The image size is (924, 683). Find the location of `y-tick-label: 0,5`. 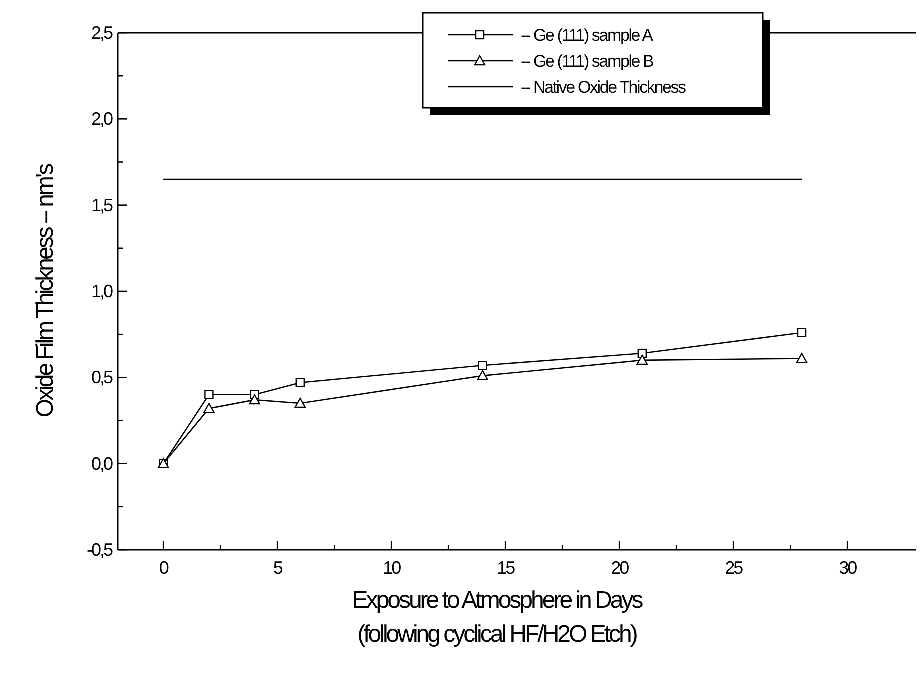

y-tick-label: 0,5 is located at coordinates (102, 378).